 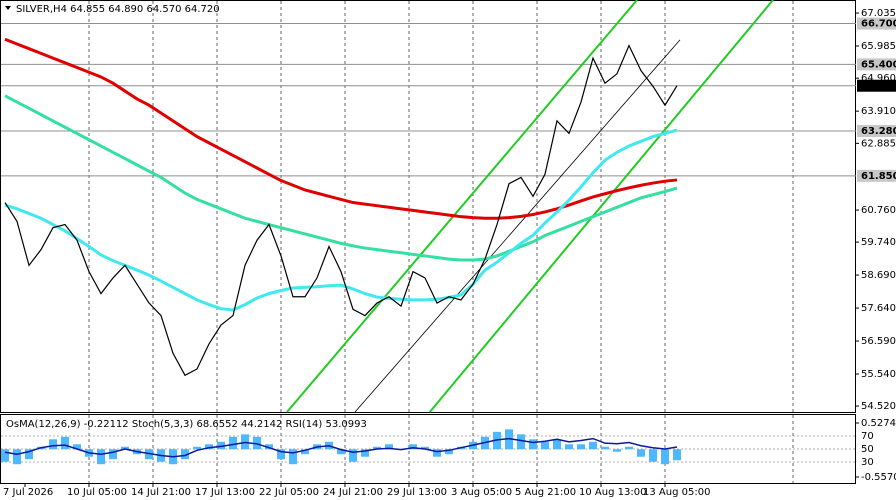 I want to click on x-tick-label: 5 Aug 21:00, so click(x=545, y=492).